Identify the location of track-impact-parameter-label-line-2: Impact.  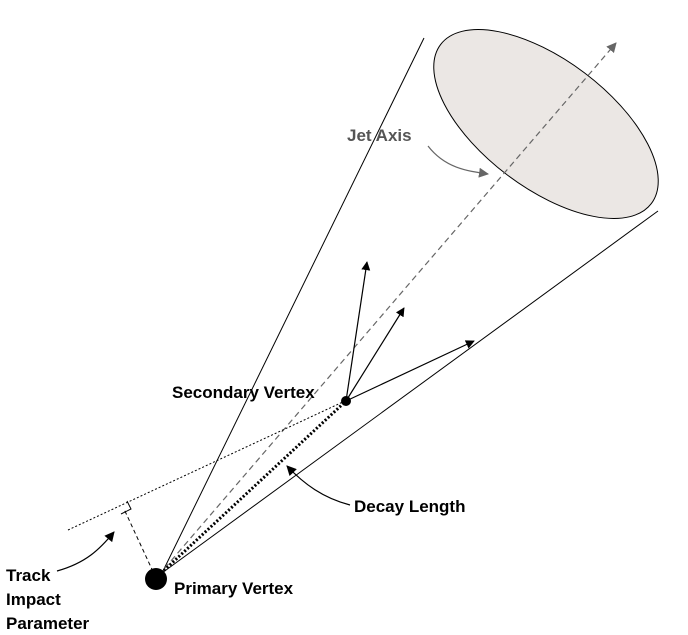
(33, 599).